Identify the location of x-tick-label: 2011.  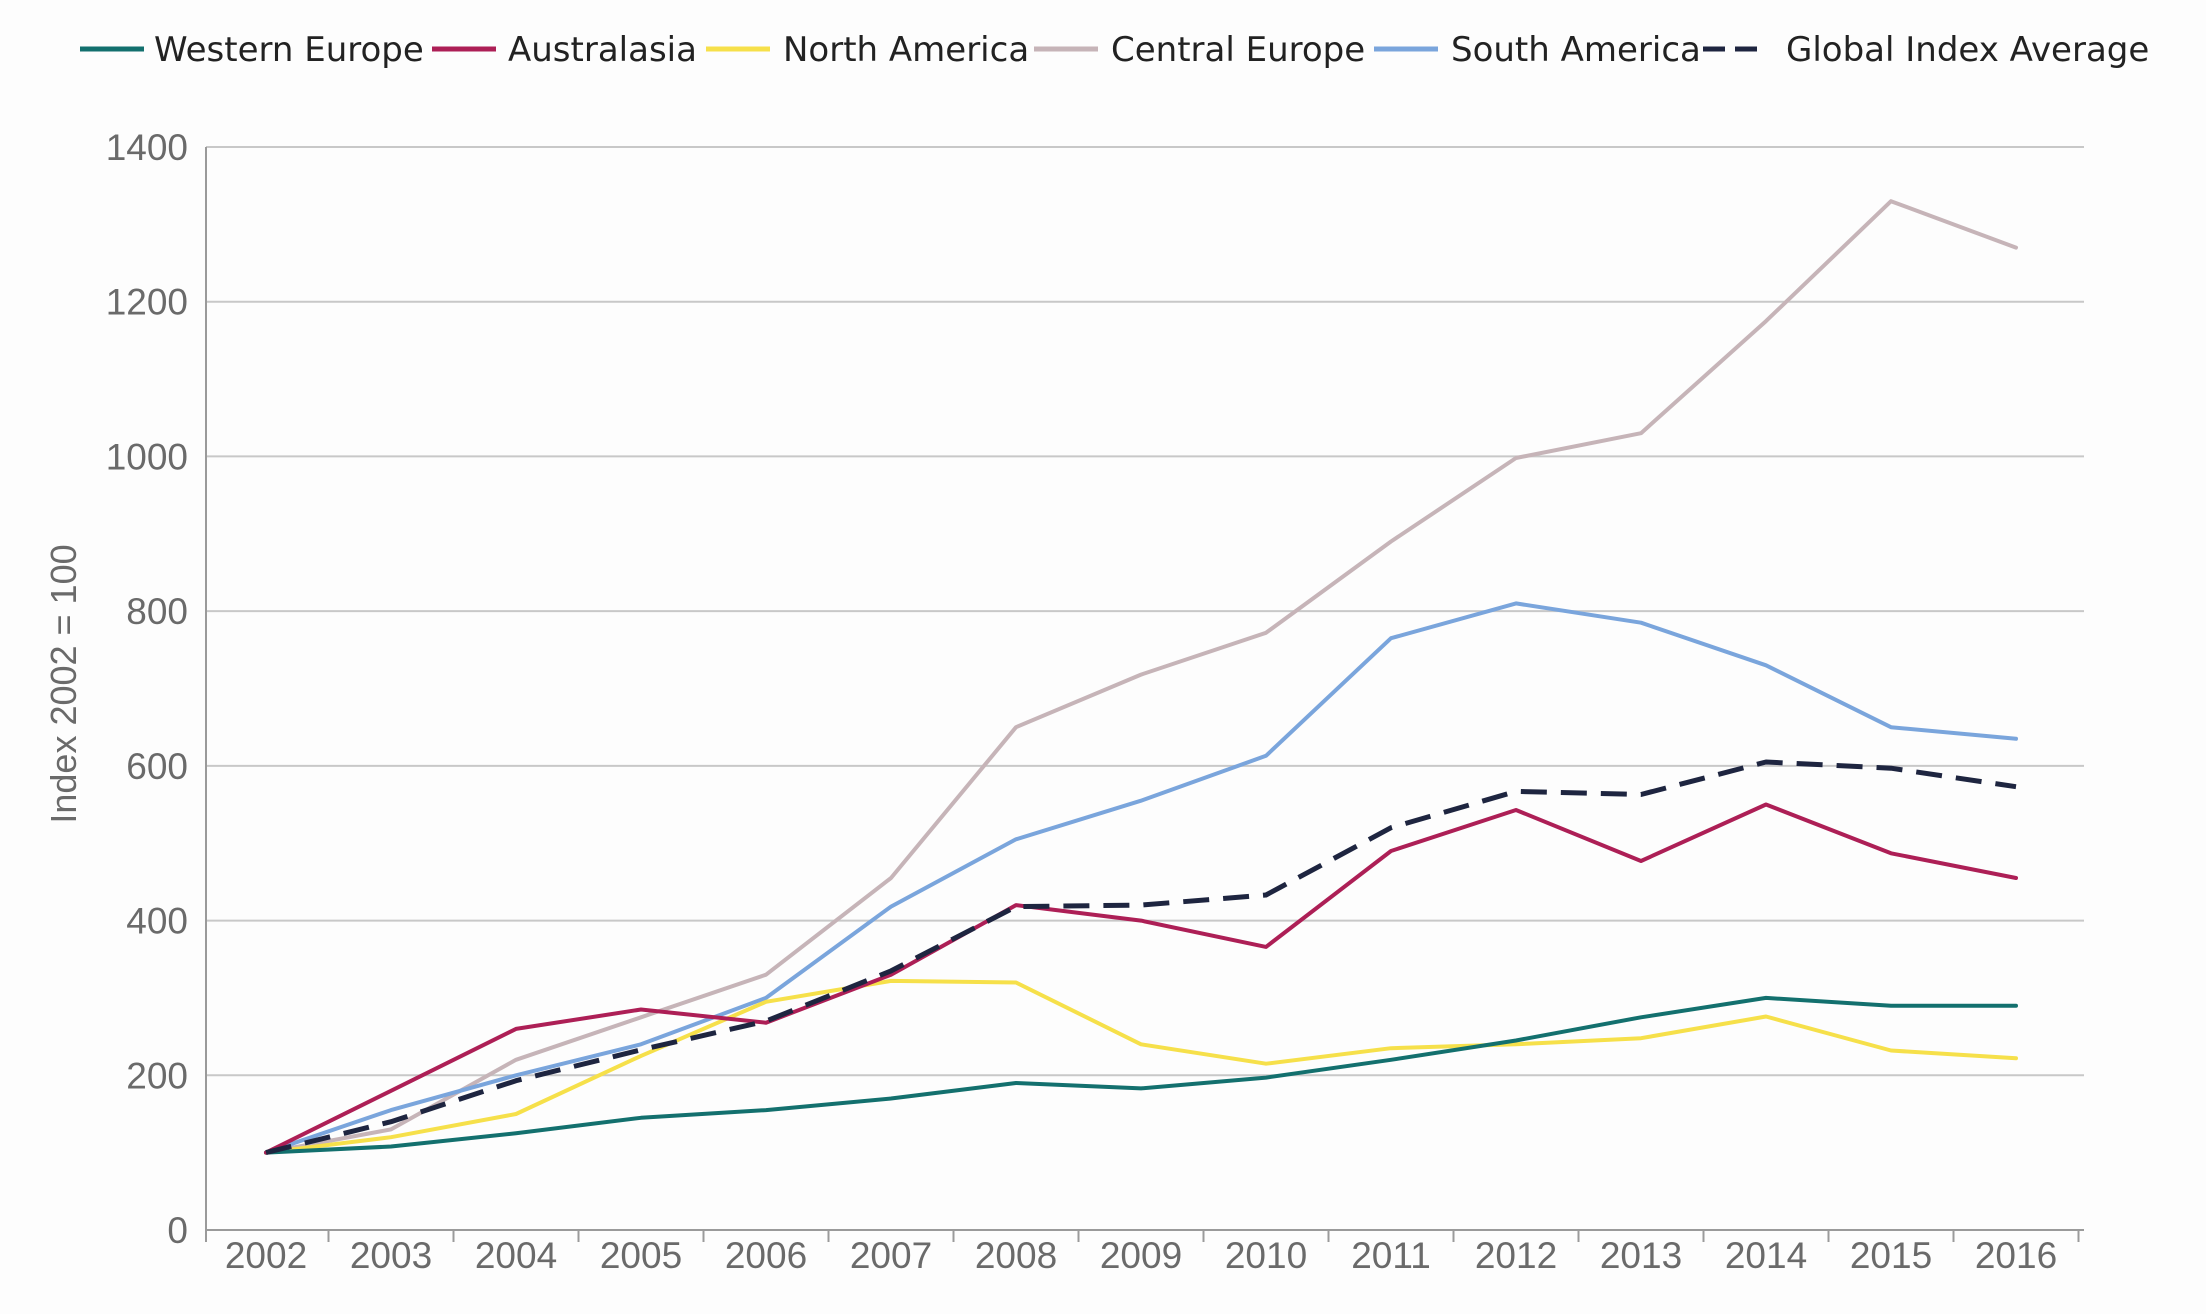
(1391, 1255).